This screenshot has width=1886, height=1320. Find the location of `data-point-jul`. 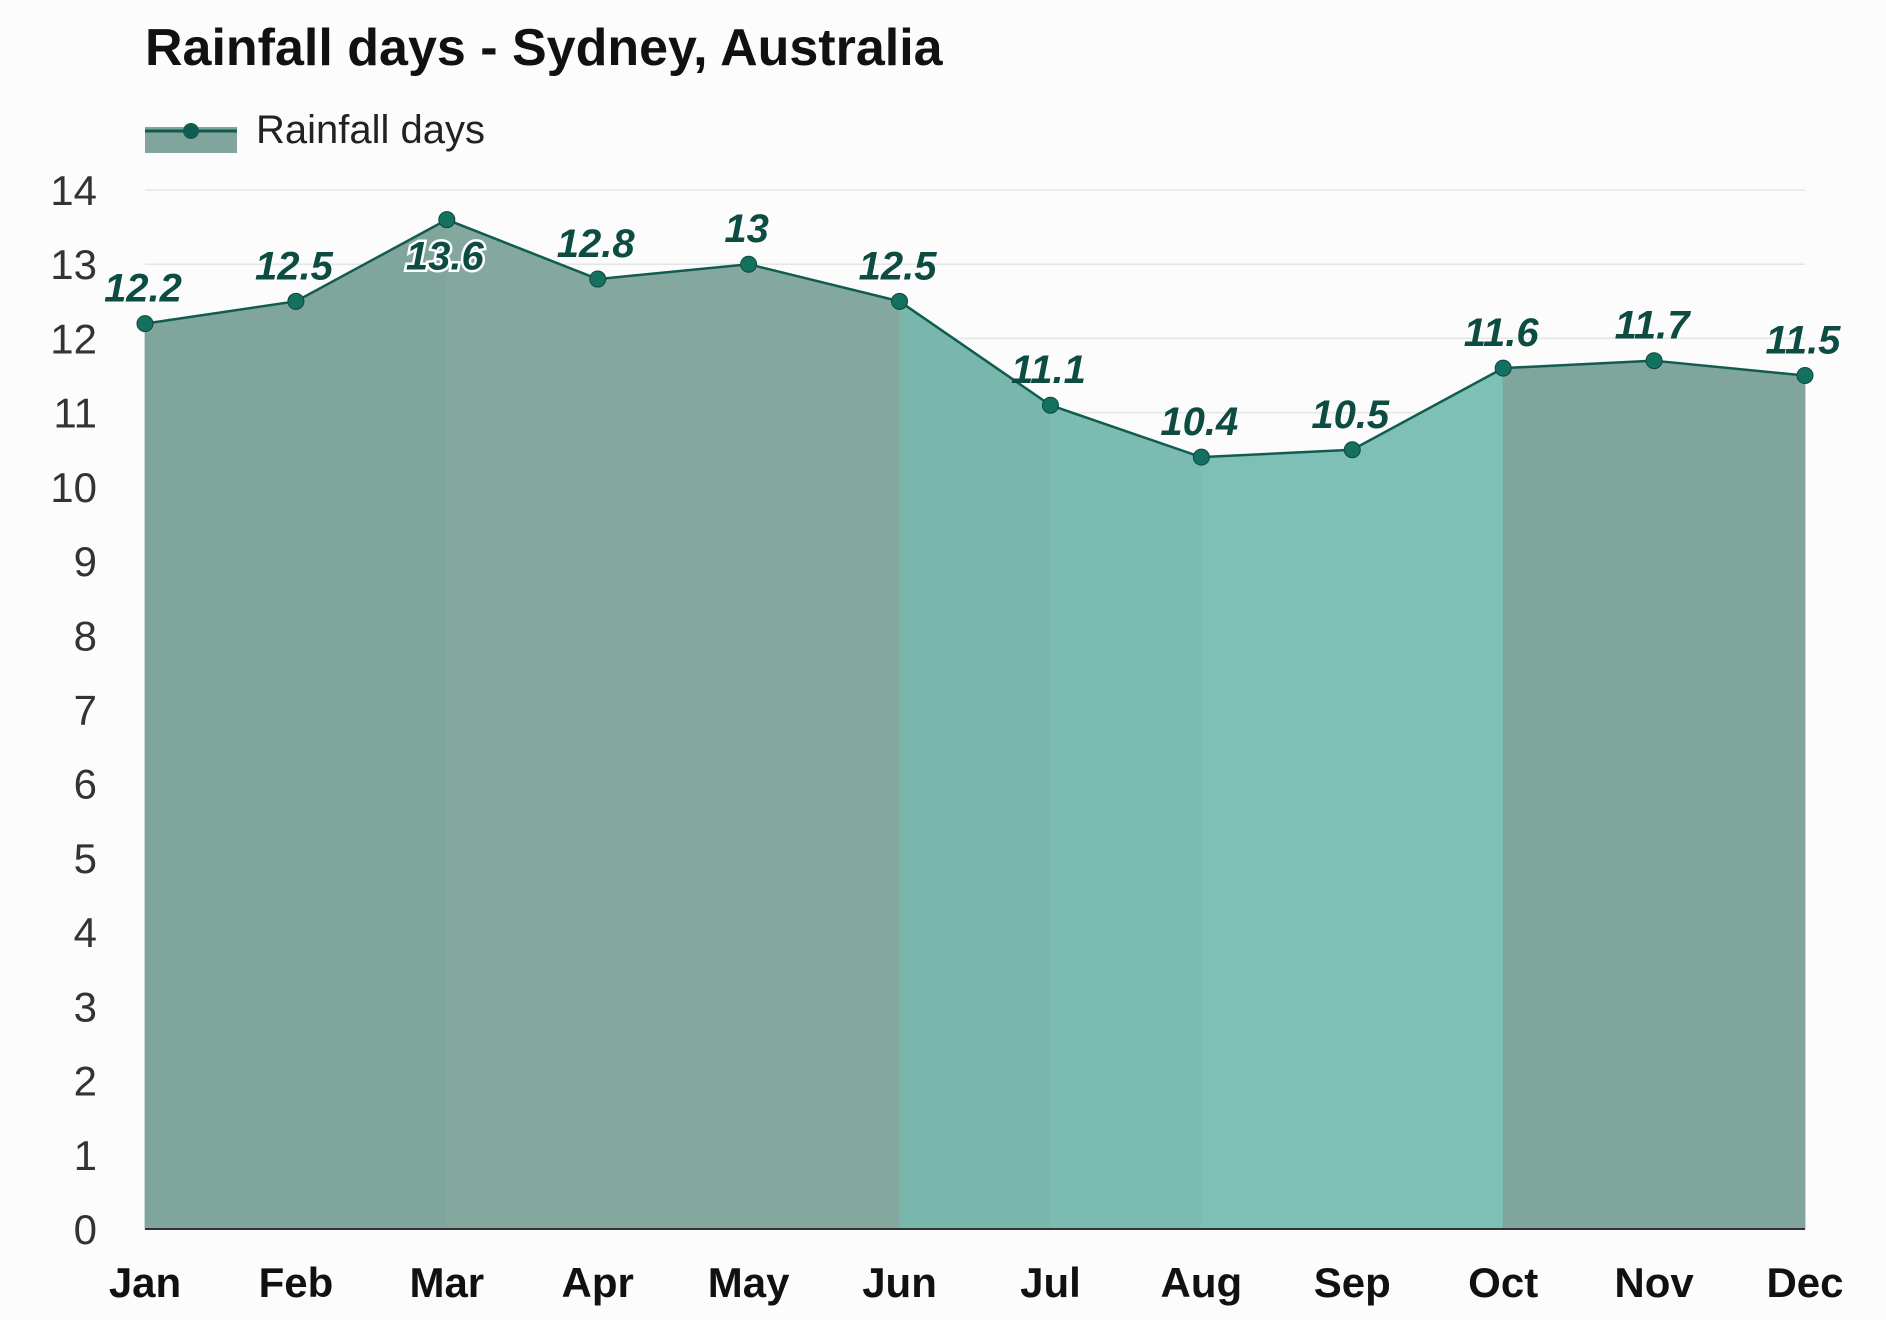

data-point-jul is located at coordinates (1050, 405).